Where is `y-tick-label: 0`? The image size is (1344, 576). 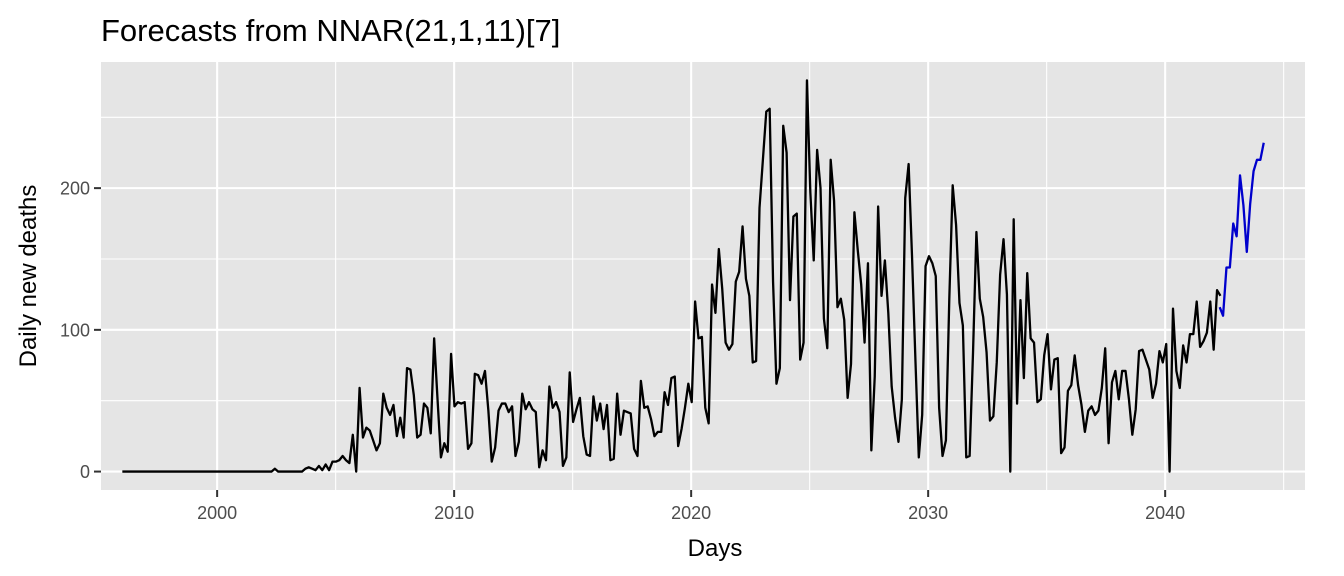
y-tick-label: 0 is located at coordinates (85, 472).